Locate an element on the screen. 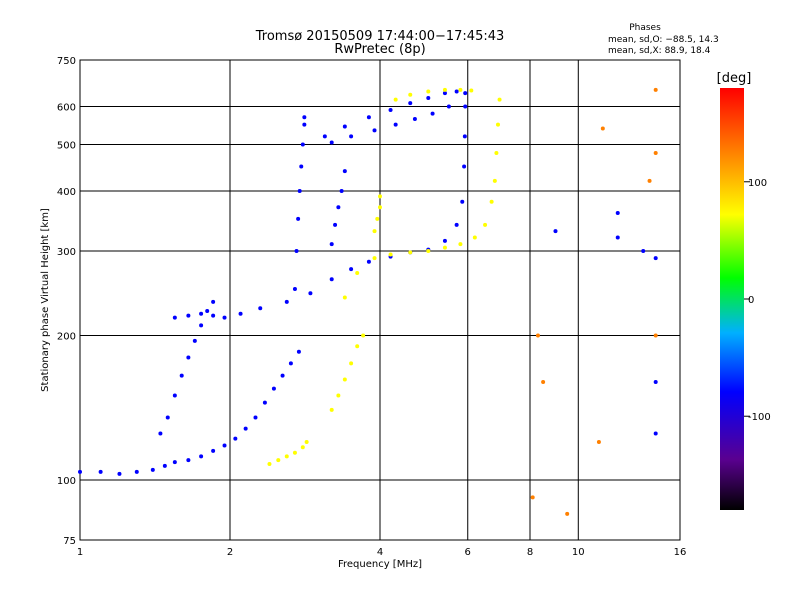 Image resolution: width=800 pixels, height=600 pixels. y-axis-ticks: 75 100 200 300 400 500 600 750 is located at coordinates (66, 301).